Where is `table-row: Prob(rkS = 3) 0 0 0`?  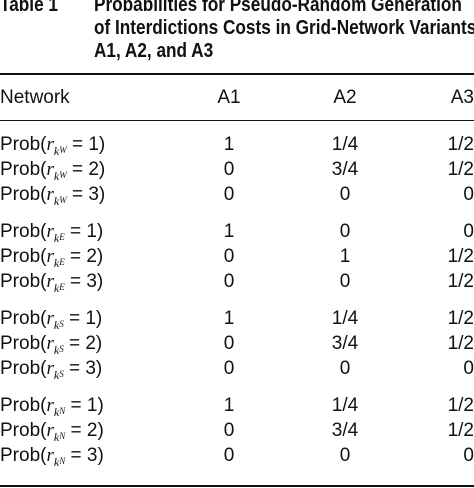
table-row: Prob(rkS = 3) 0 0 0 is located at coordinates (237, 370).